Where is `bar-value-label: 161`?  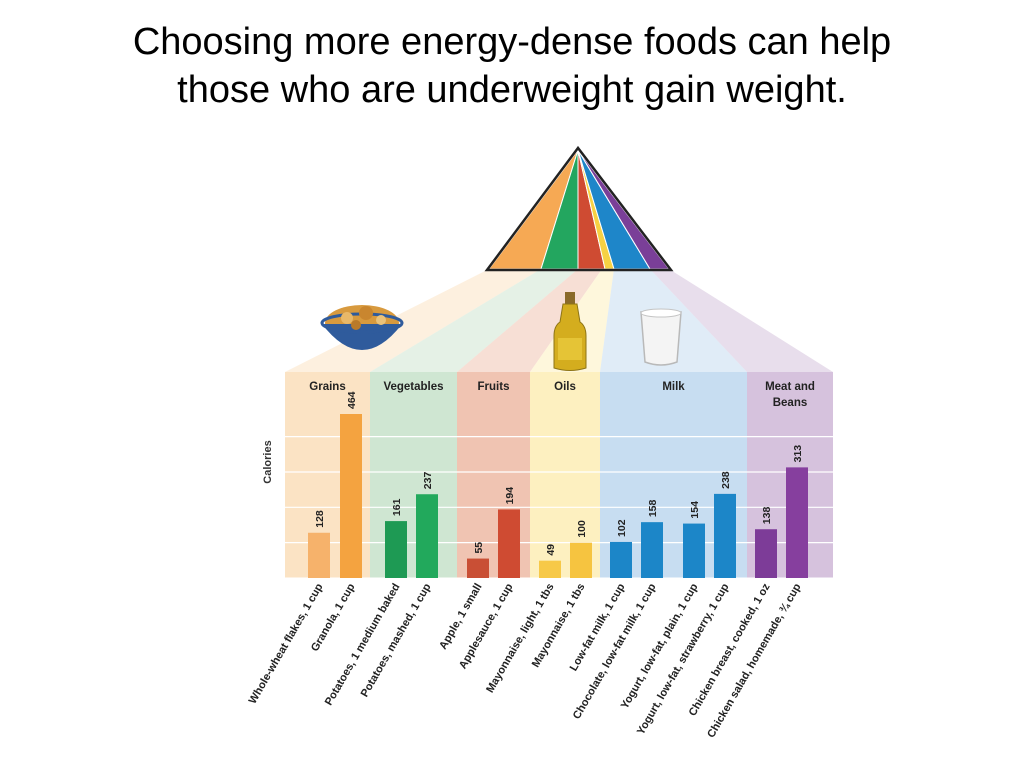 bar-value-label: 161 is located at coordinates (397, 507).